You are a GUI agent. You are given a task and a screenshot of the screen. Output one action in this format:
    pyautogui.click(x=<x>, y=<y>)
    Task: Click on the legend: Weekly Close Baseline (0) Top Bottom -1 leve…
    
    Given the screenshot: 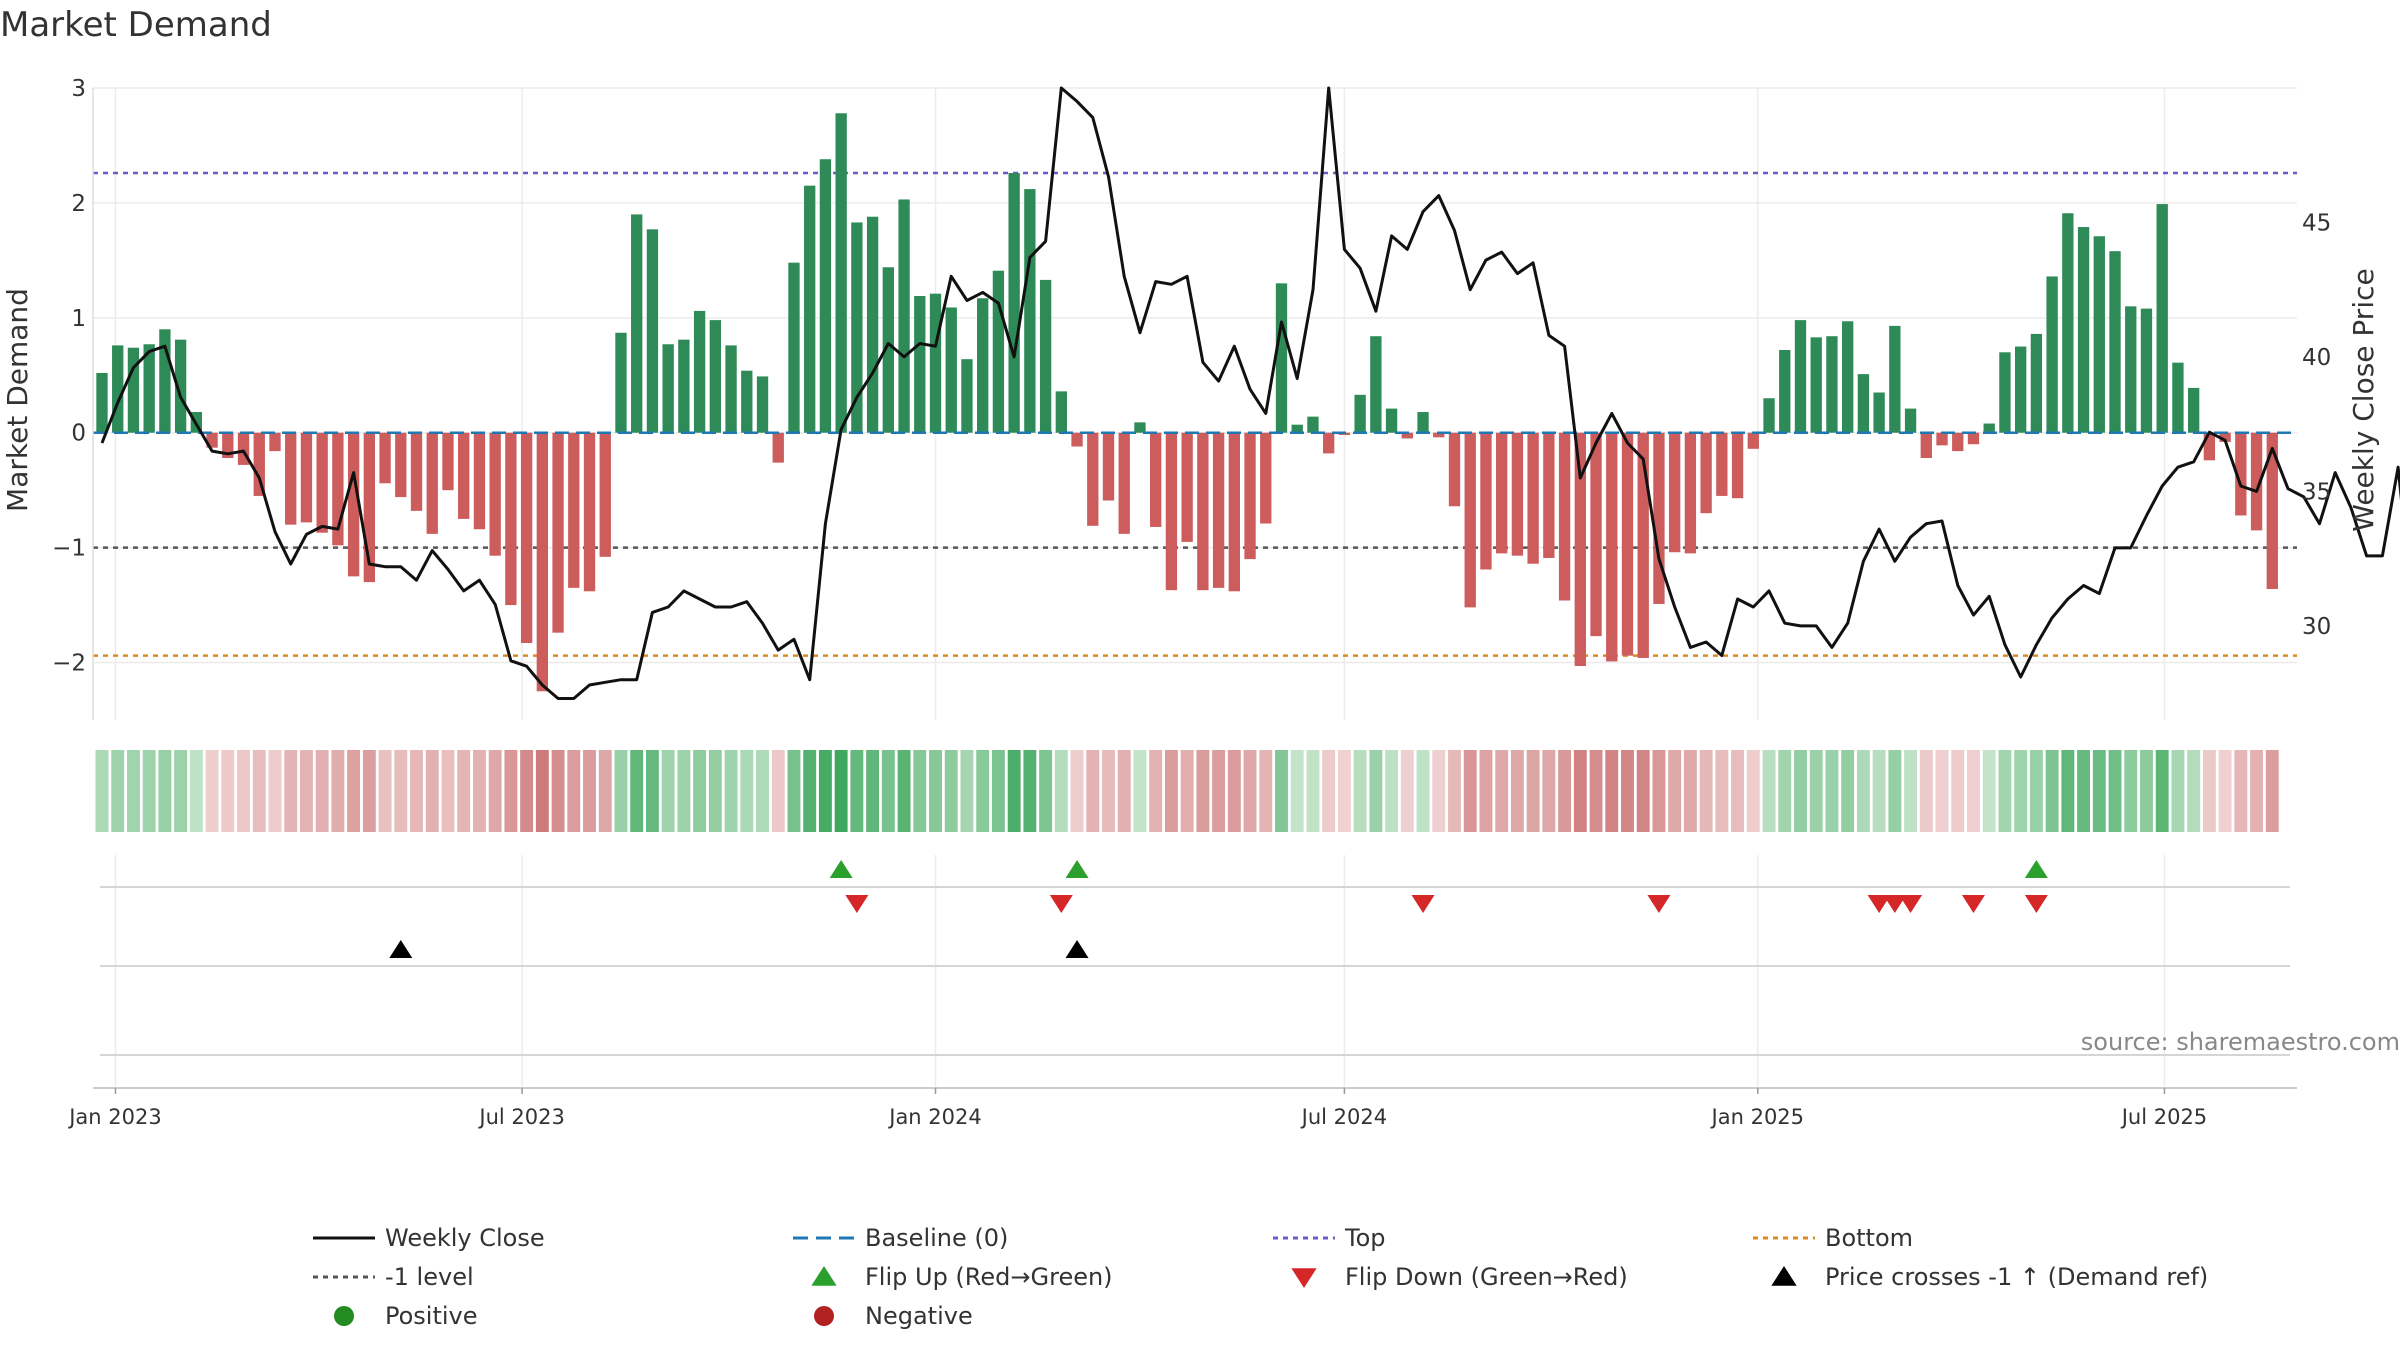 What is the action you would take?
    pyautogui.click(x=1260, y=1277)
    